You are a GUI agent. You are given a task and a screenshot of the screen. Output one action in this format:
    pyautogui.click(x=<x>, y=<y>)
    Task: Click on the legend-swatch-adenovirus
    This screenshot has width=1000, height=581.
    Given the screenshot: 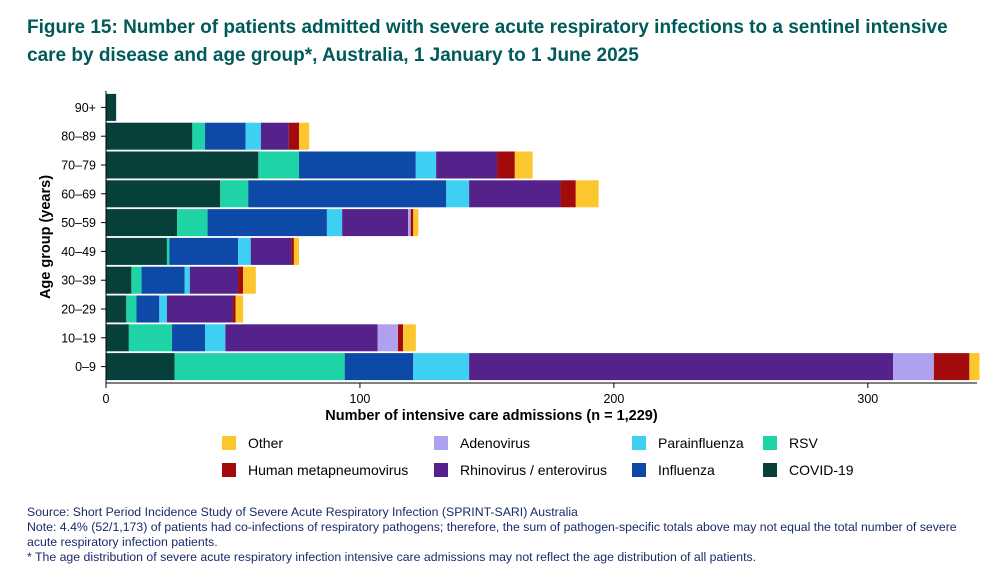 What is the action you would take?
    pyautogui.click(x=441, y=443)
    